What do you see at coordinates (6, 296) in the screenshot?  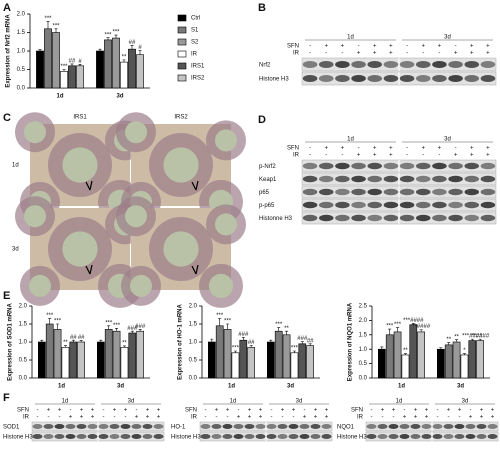 I see `panel-label: E` at bounding box center [6, 296].